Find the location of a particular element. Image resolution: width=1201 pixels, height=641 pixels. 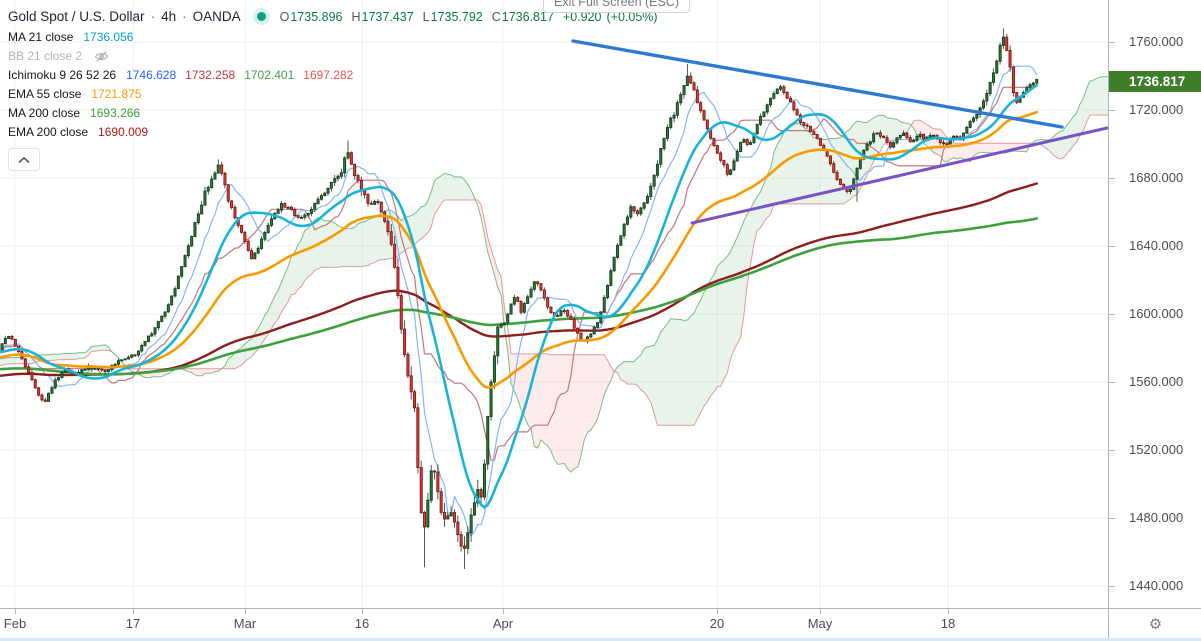

ascending-trendline is located at coordinates (899, 175).